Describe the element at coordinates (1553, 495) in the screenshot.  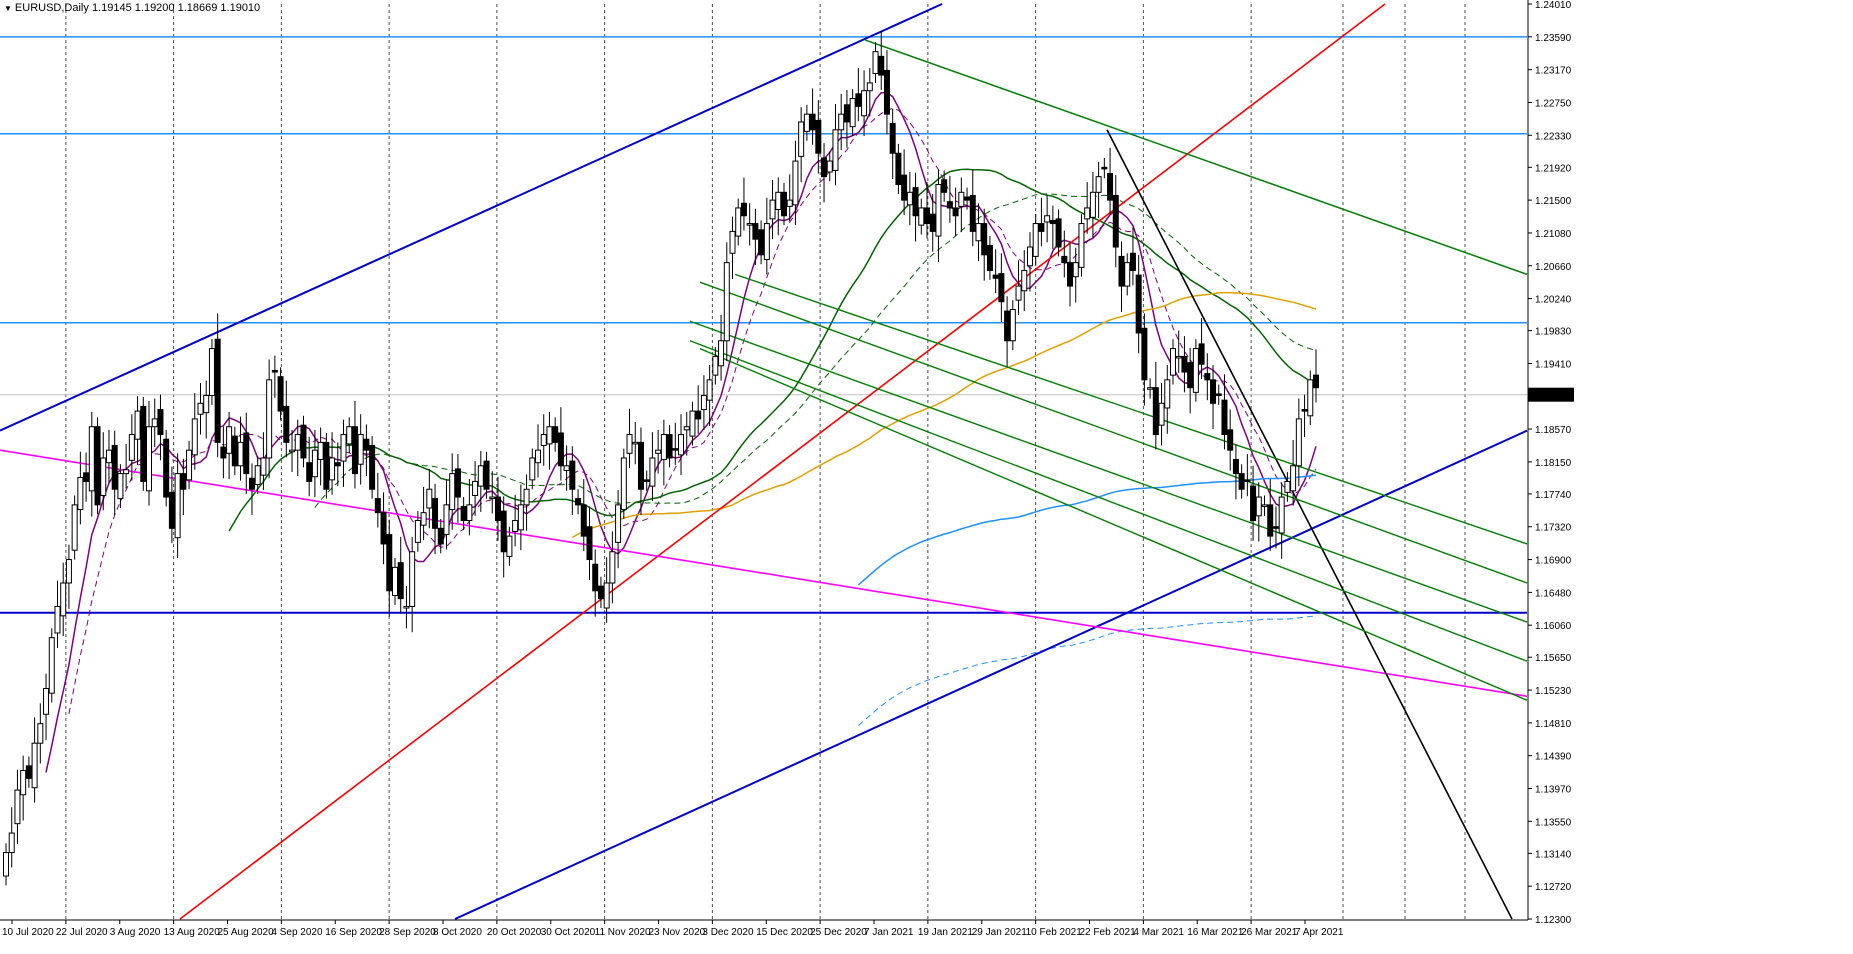
I see `price-tick-label: 1.17740` at that location.